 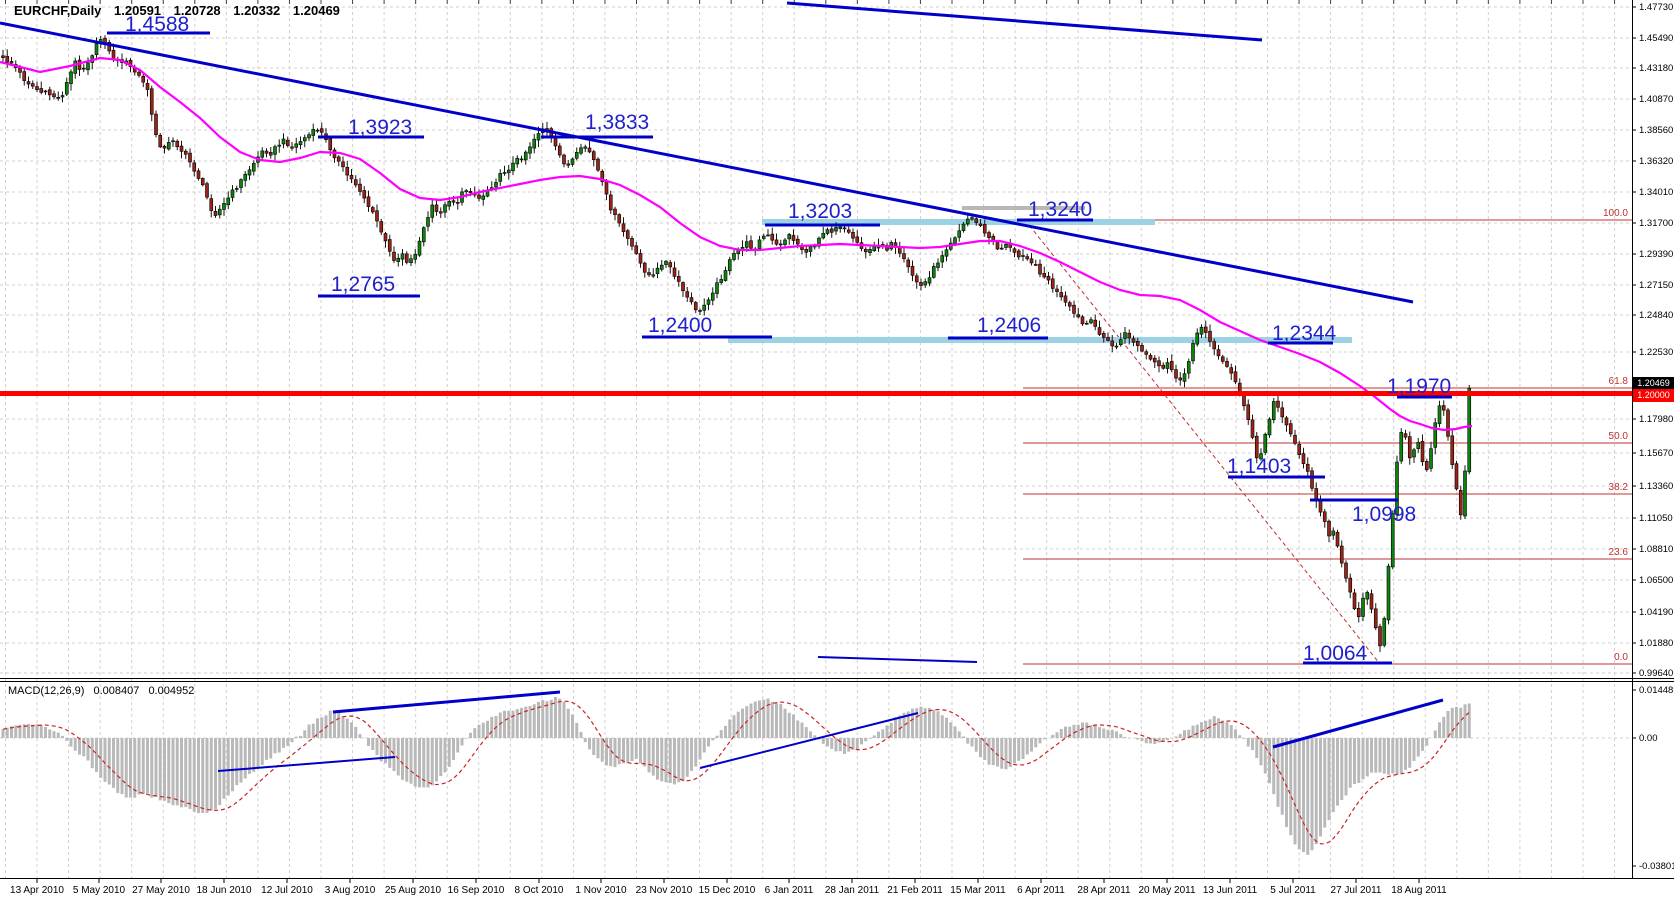 I want to click on svg-text: 1,3203, so click(x=820, y=211).